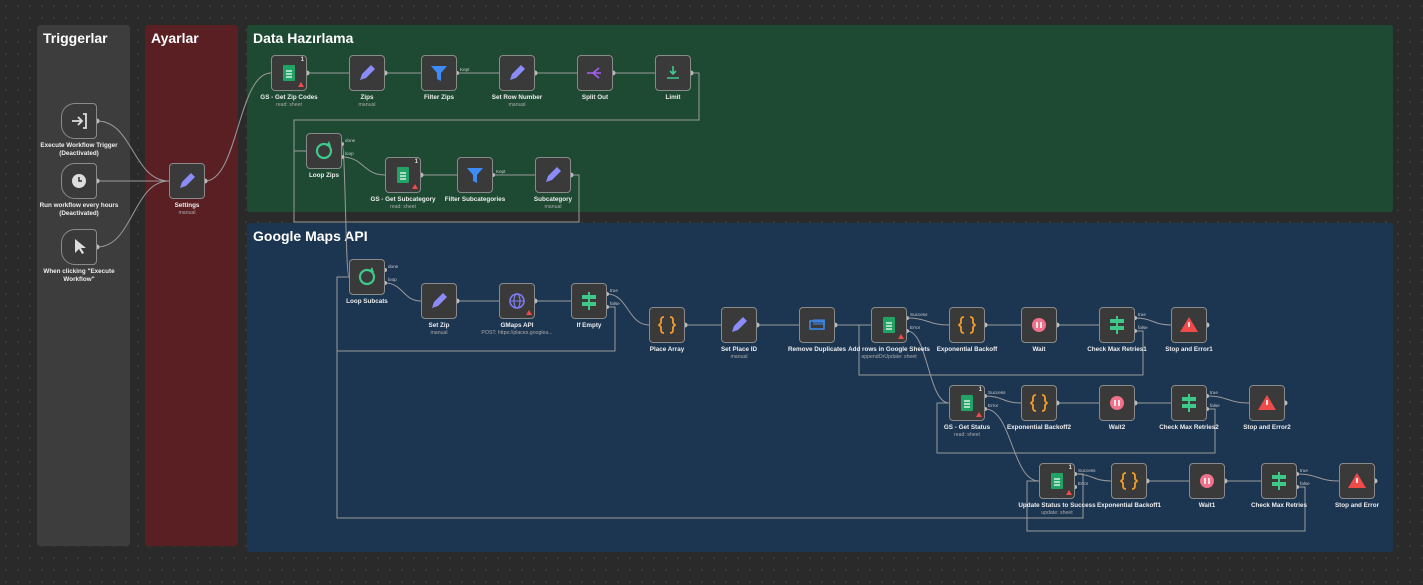  What do you see at coordinates (1279, 505) in the screenshot?
I see `node-title: Check Max Retries` at bounding box center [1279, 505].